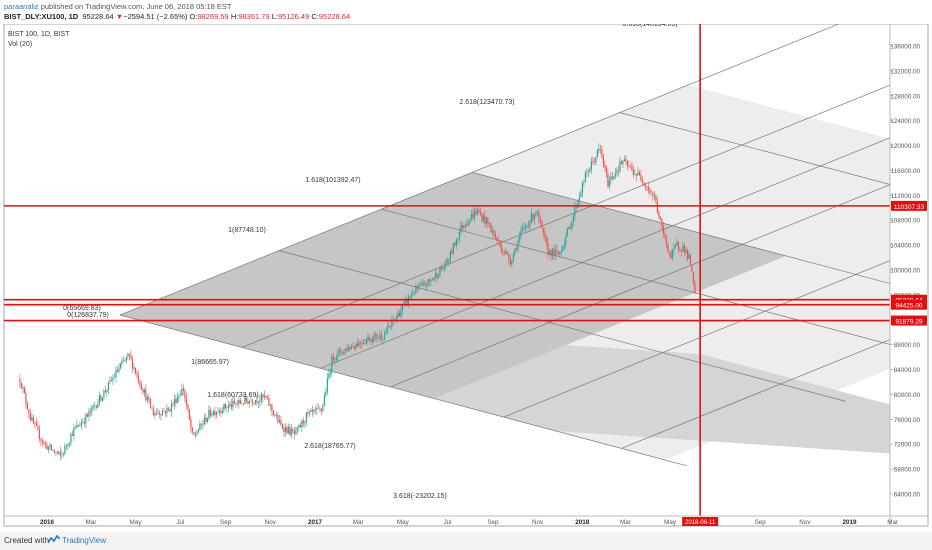 This screenshot has width=932, height=550. Describe the element at coordinates (193, 16) in the screenshot. I see `open-label: O:` at that location.